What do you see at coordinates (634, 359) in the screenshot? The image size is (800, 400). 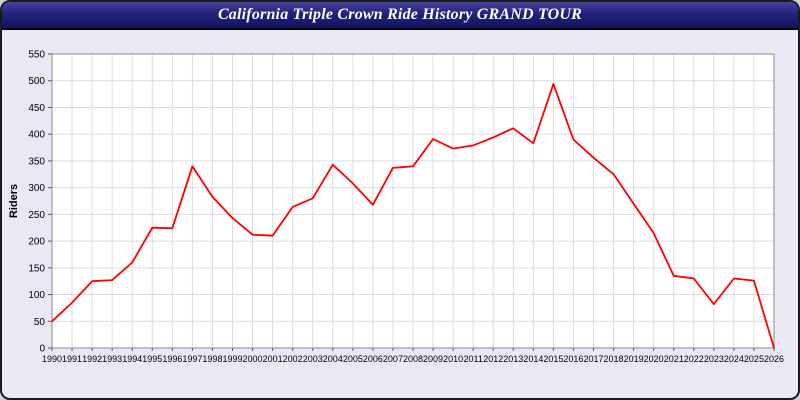 I see `svg-text: 2019` at bounding box center [634, 359].